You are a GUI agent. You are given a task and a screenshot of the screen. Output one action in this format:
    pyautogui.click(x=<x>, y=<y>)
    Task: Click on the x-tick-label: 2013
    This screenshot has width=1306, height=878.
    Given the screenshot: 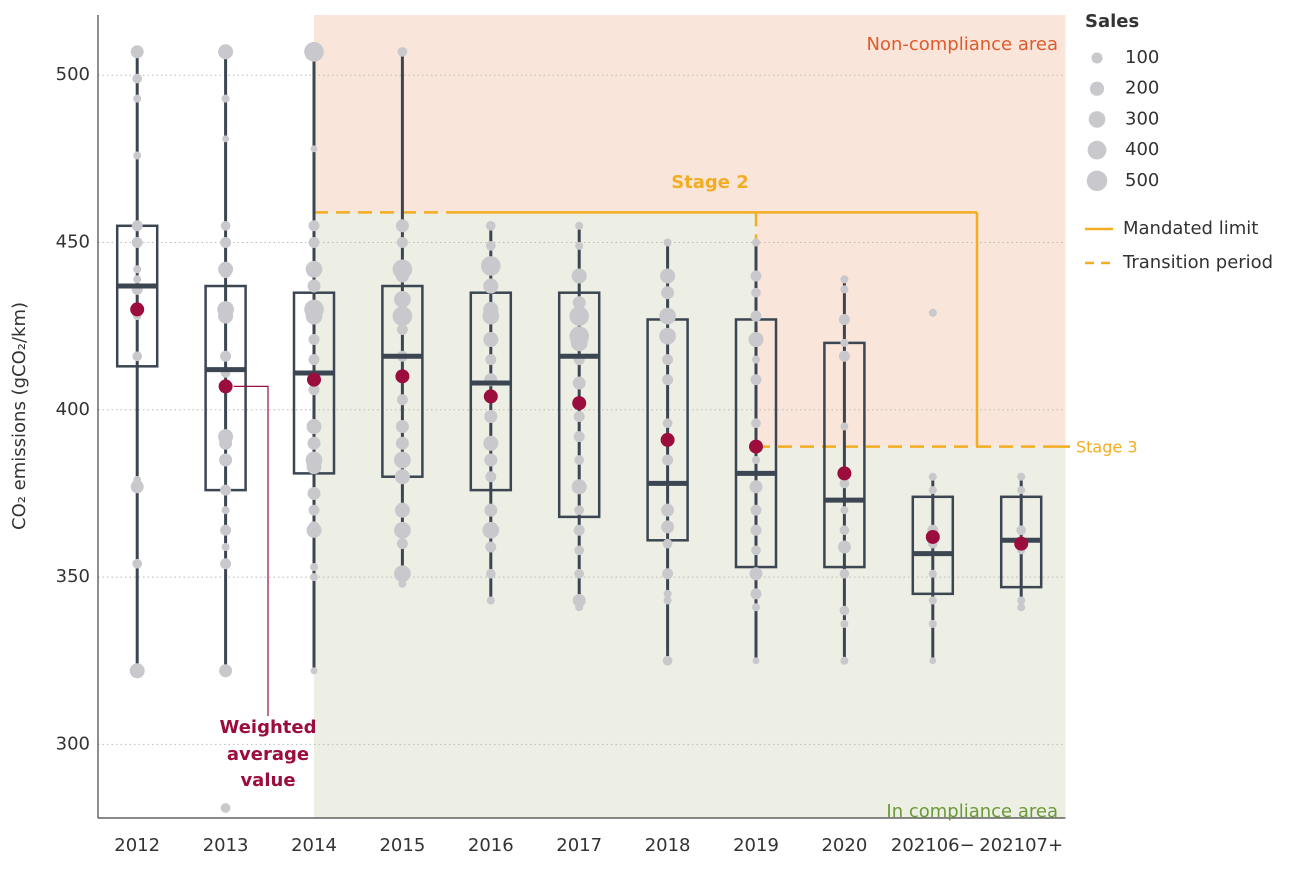 What is the action you would take?
    pyautogui.click(x=226, y=845)
    